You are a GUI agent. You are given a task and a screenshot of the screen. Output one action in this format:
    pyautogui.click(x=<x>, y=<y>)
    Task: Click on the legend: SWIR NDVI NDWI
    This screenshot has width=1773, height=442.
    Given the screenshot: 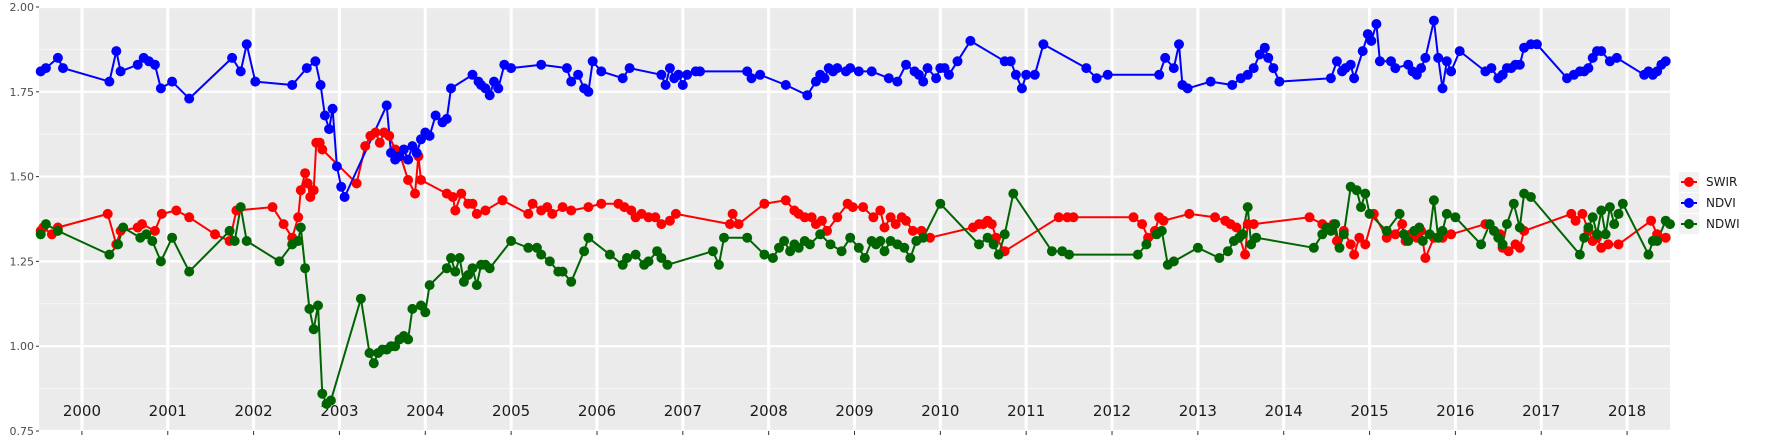 What is the action you would take?
    pyautogui.click(x=1709, y=203)
    